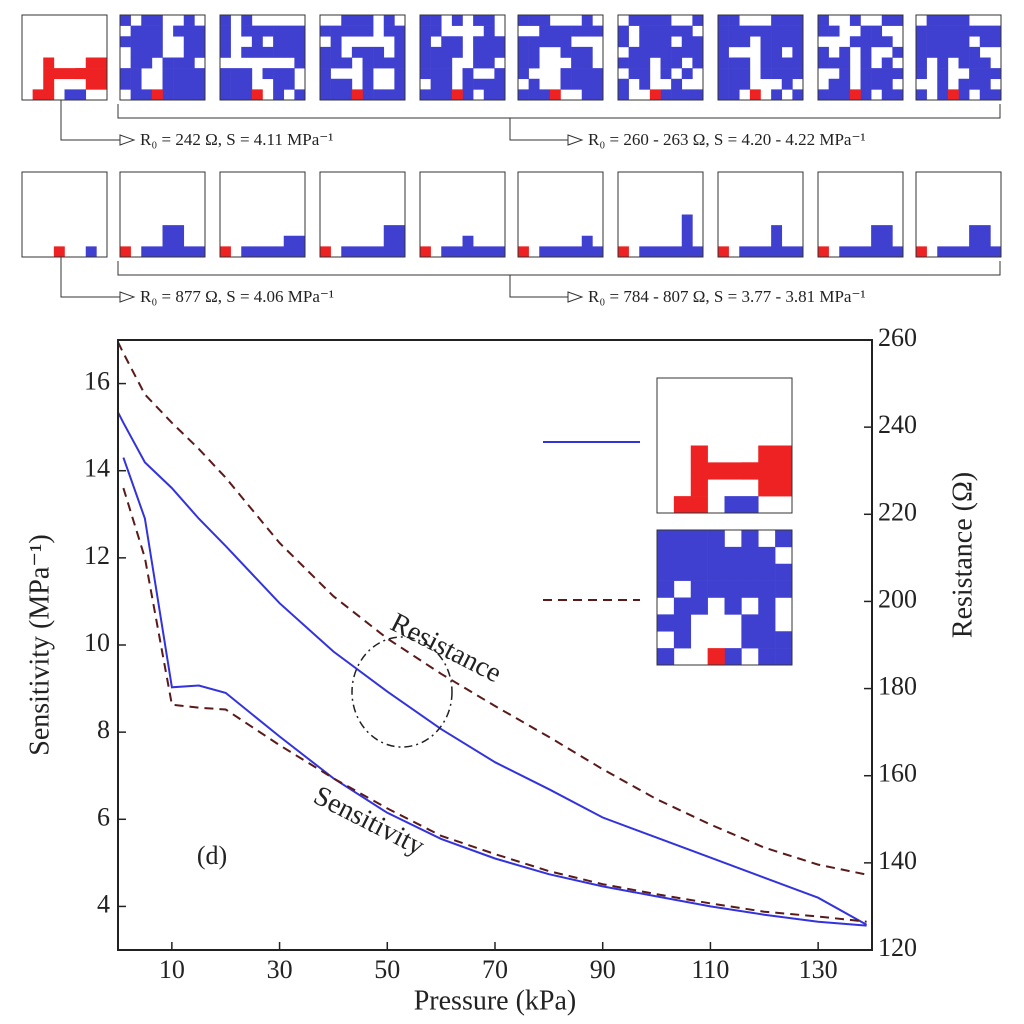 The width and height of the screenshot is (1024, 1024). Describe the element at coordinates (495, 1000) in the screenshot. I see `x-axis-label: Pressure (kPa)` at that location.